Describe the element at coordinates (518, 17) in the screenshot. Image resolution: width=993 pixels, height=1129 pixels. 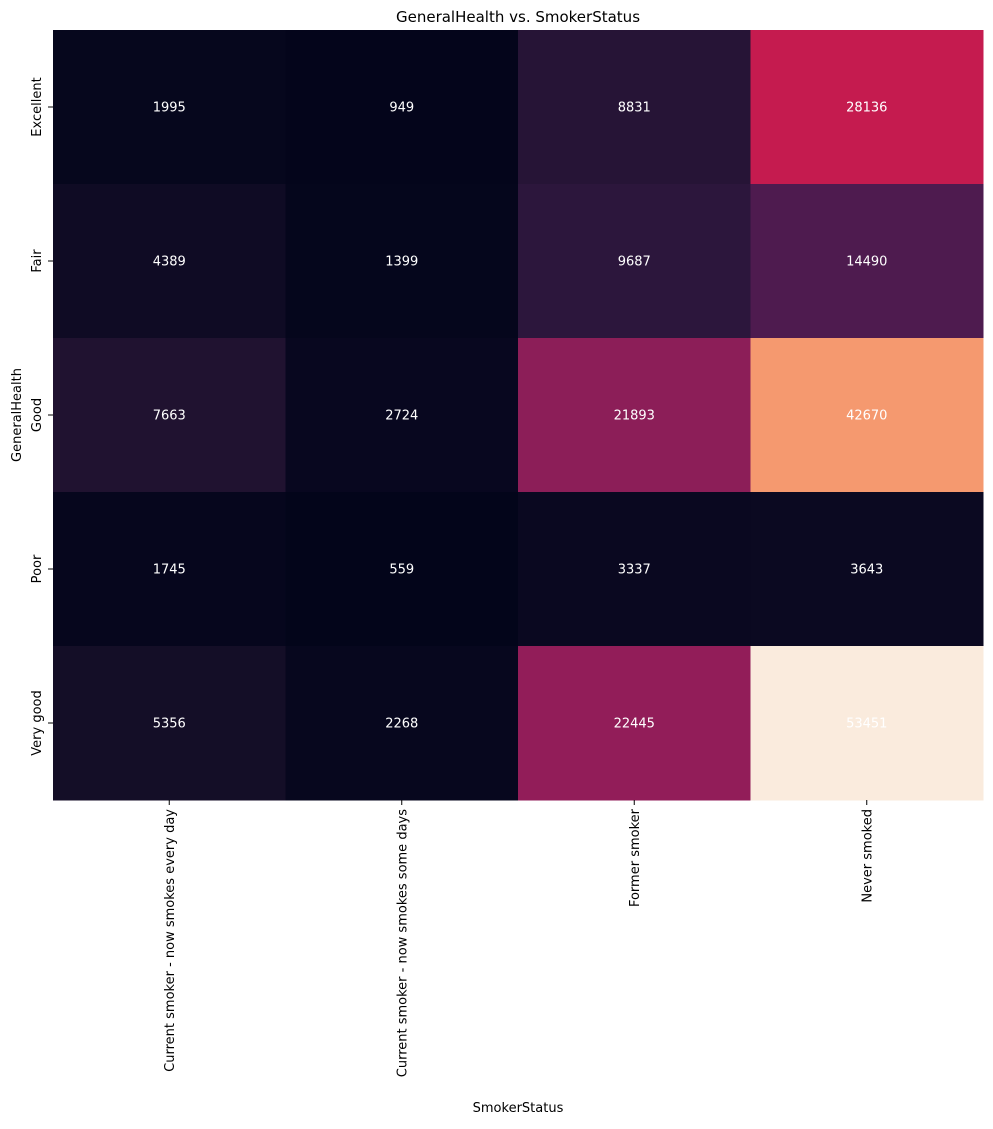
I see `chart-title: GeneralHealth vs. SmokerStatus` at that location.